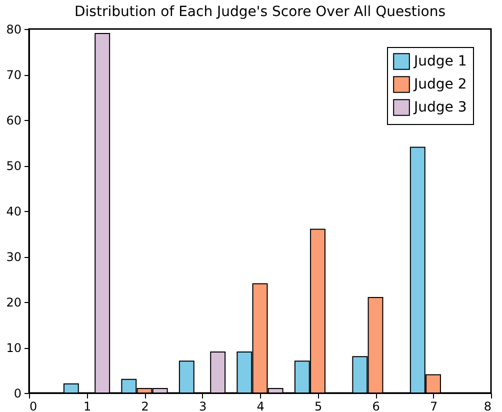  I want to click on x-tick-label: 8, so click(488, 406).